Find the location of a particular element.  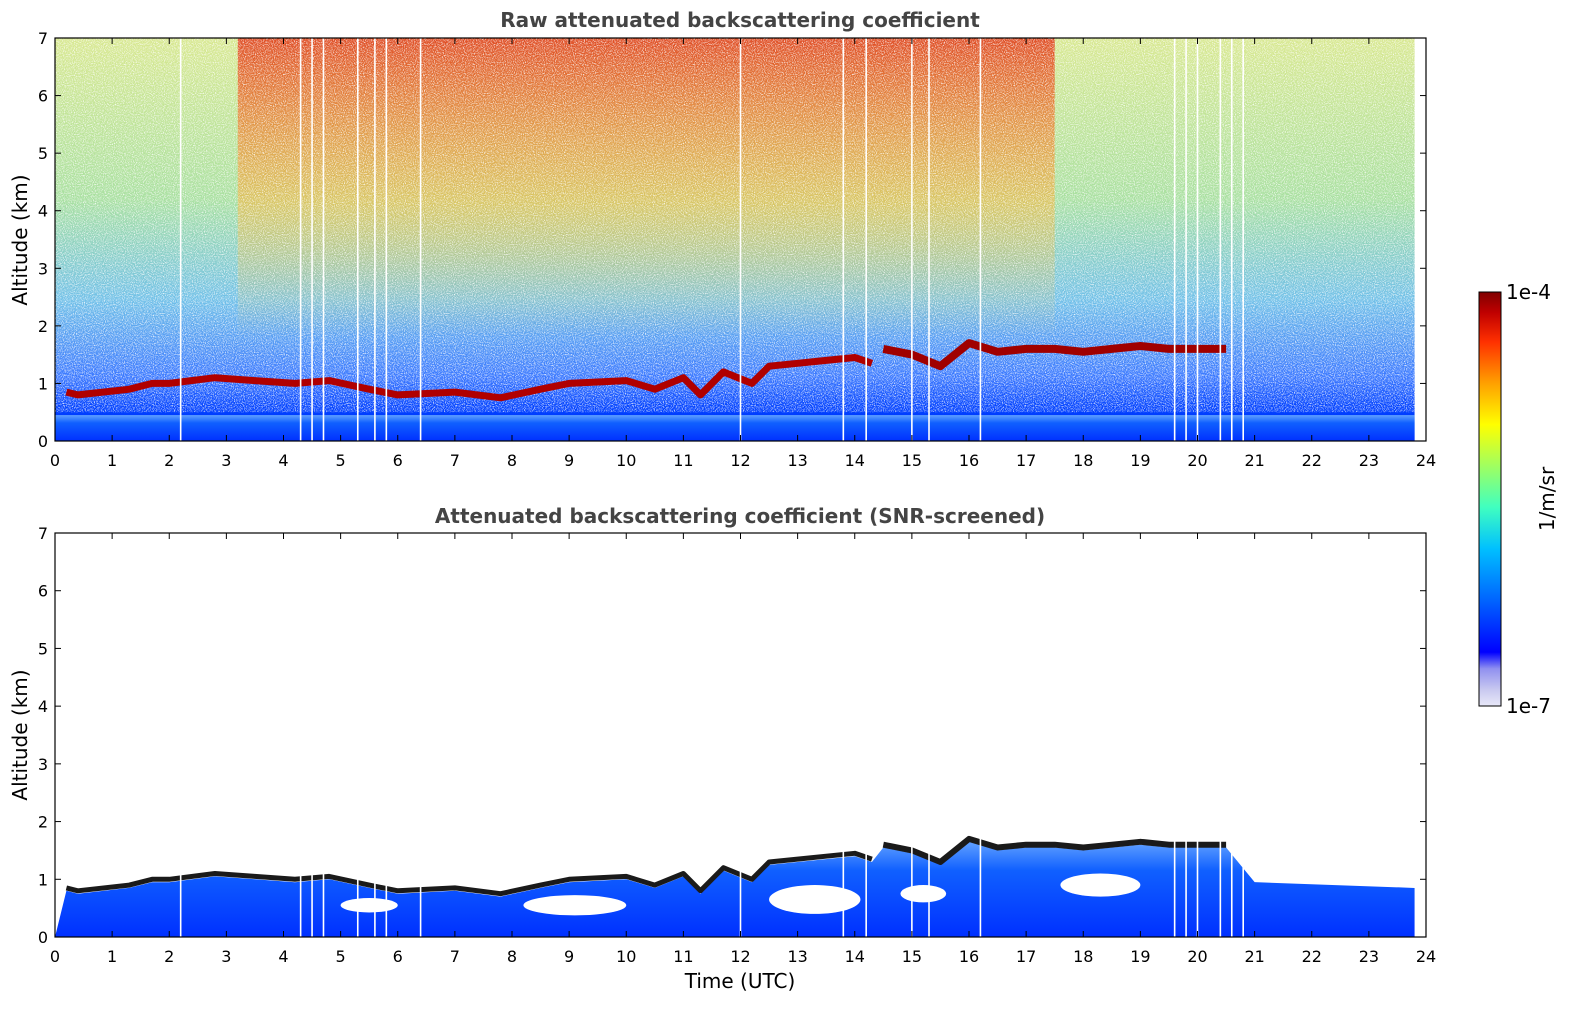

colorbar-unit-label: 1/m/sr is located at coordinates (1547, 498).